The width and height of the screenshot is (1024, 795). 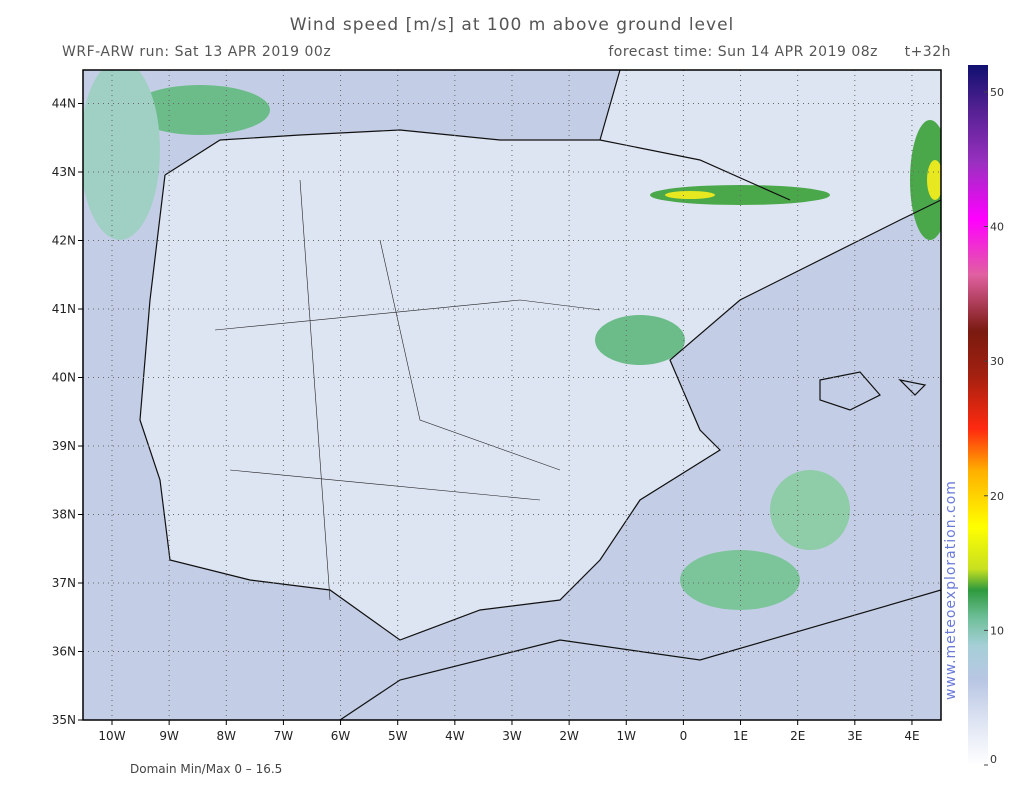 I want to click on colorbar, so click(x=978, y=415).